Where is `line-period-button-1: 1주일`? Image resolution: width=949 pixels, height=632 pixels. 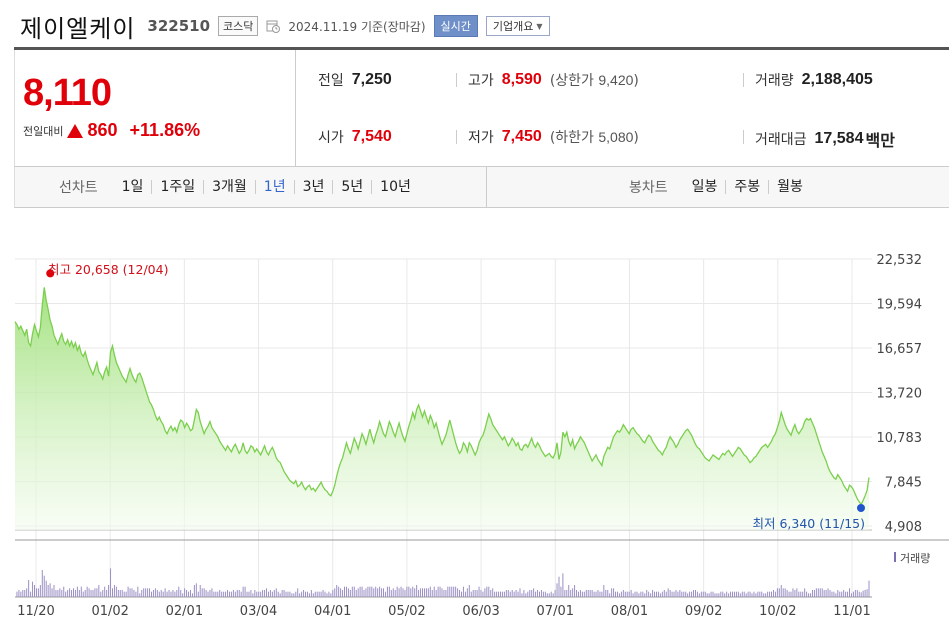
line-period-button-1: 1주일 is located at coordinates (177, 187).